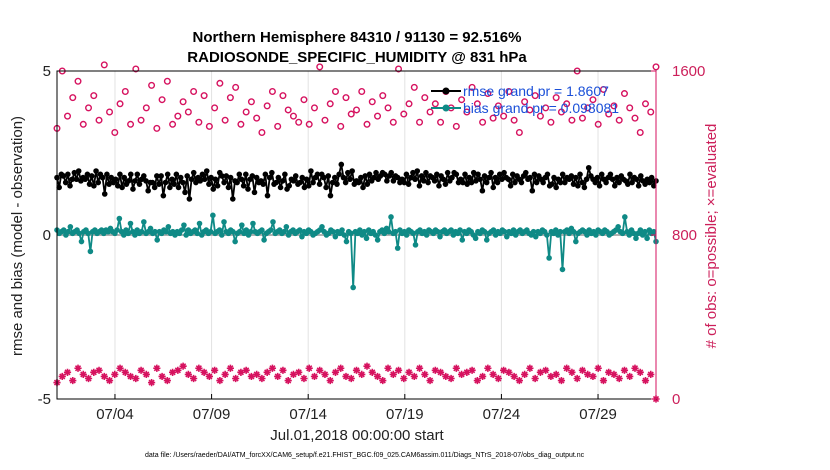 The image size is (830, 470). I want to click on y-tick-label-left: 0, so click(47, 235).